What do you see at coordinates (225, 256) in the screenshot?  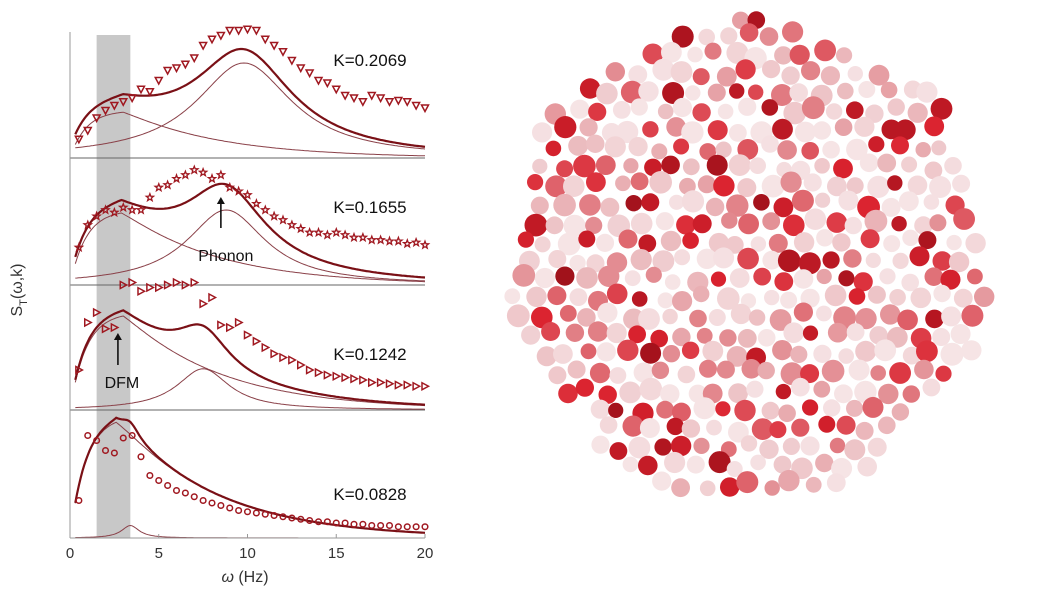 I see `annotation-label: Phonon` at bounding box center [225, 256].